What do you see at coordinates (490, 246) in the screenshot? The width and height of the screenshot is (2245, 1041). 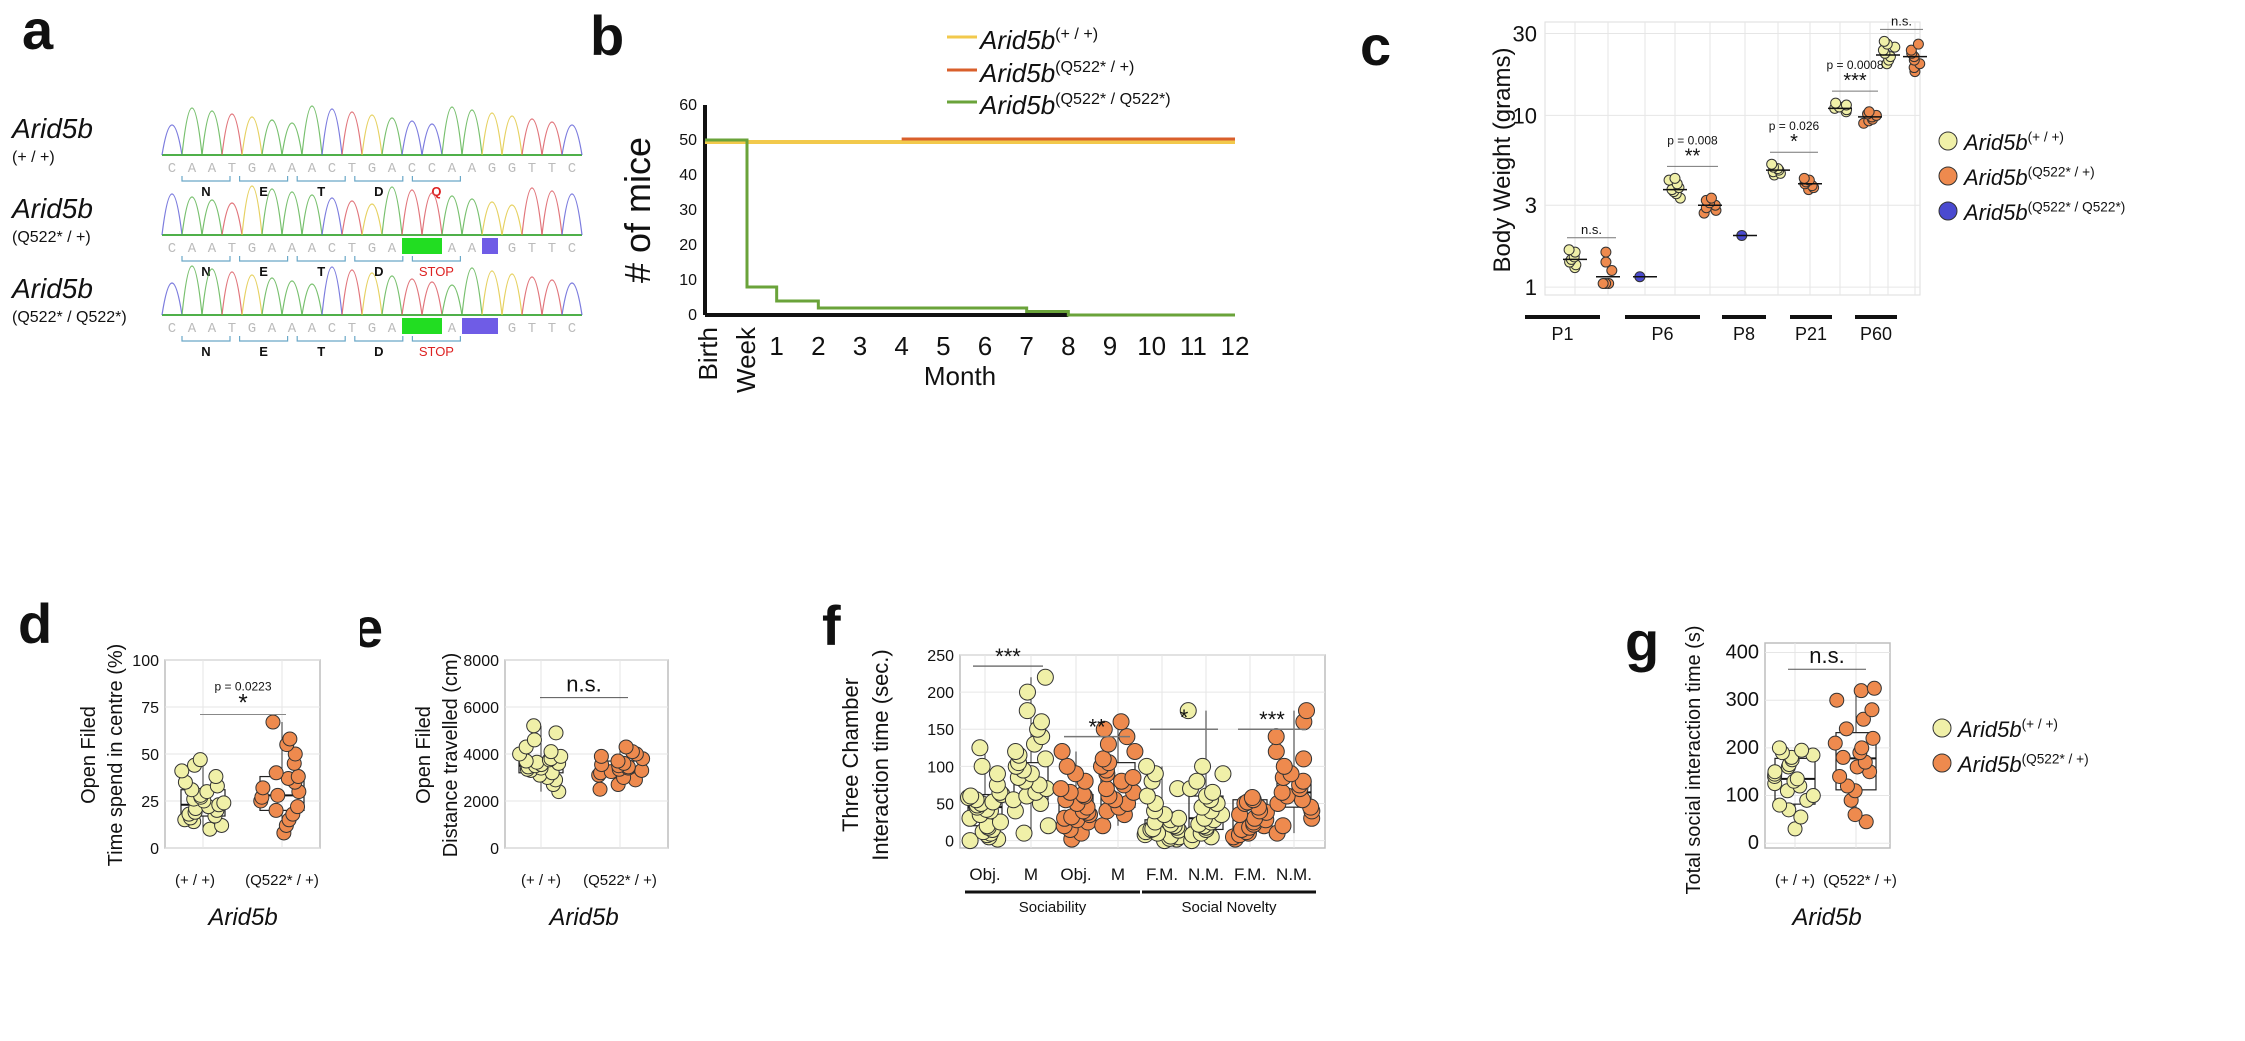 I see `snp-highlight` at bounding box center [490, 246].